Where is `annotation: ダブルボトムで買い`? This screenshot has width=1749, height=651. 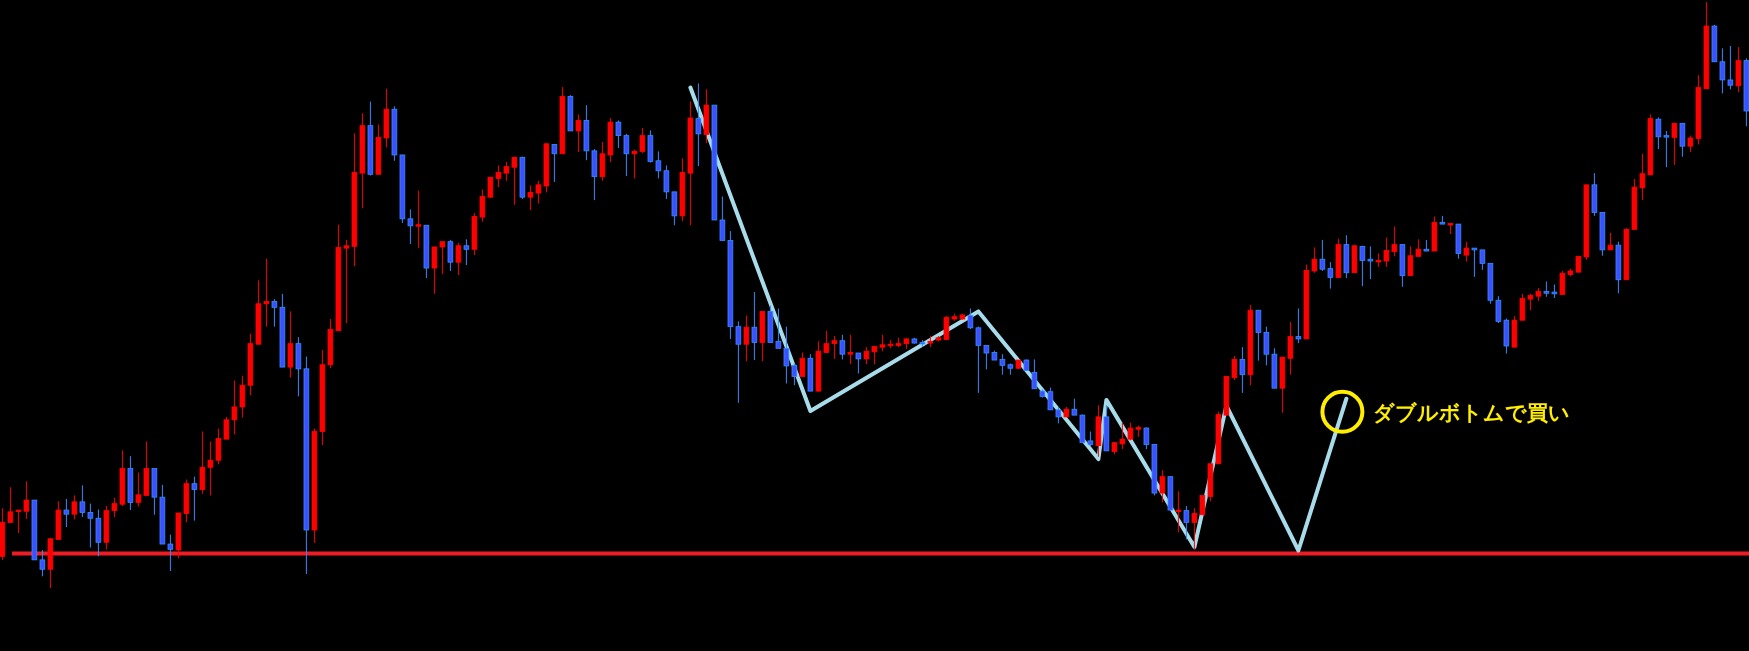
annotation: ダブルボトムで買い is located at coordinates (1472, 412).